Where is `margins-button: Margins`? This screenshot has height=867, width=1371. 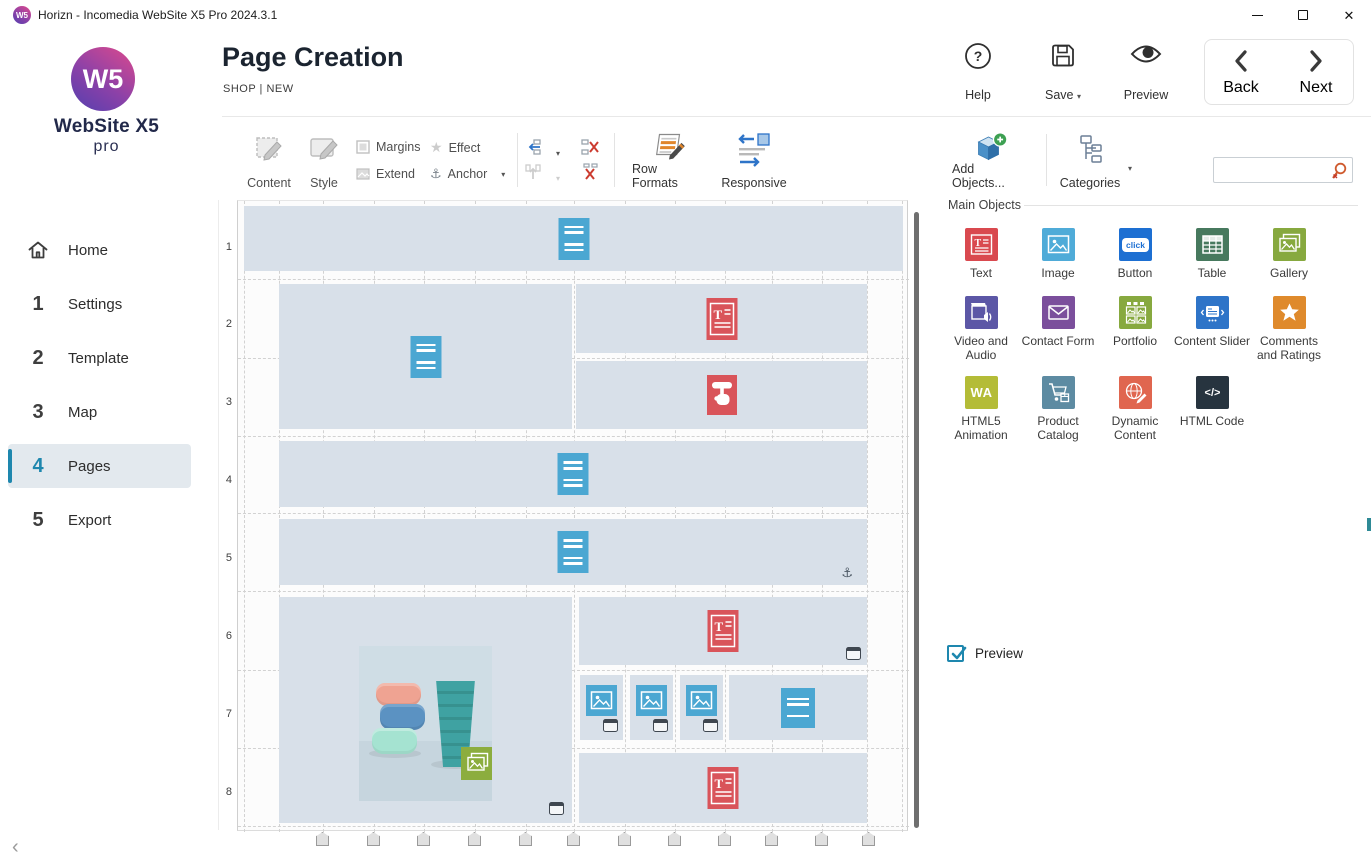
margins-button: Margins is located at coordinates (388, 147).